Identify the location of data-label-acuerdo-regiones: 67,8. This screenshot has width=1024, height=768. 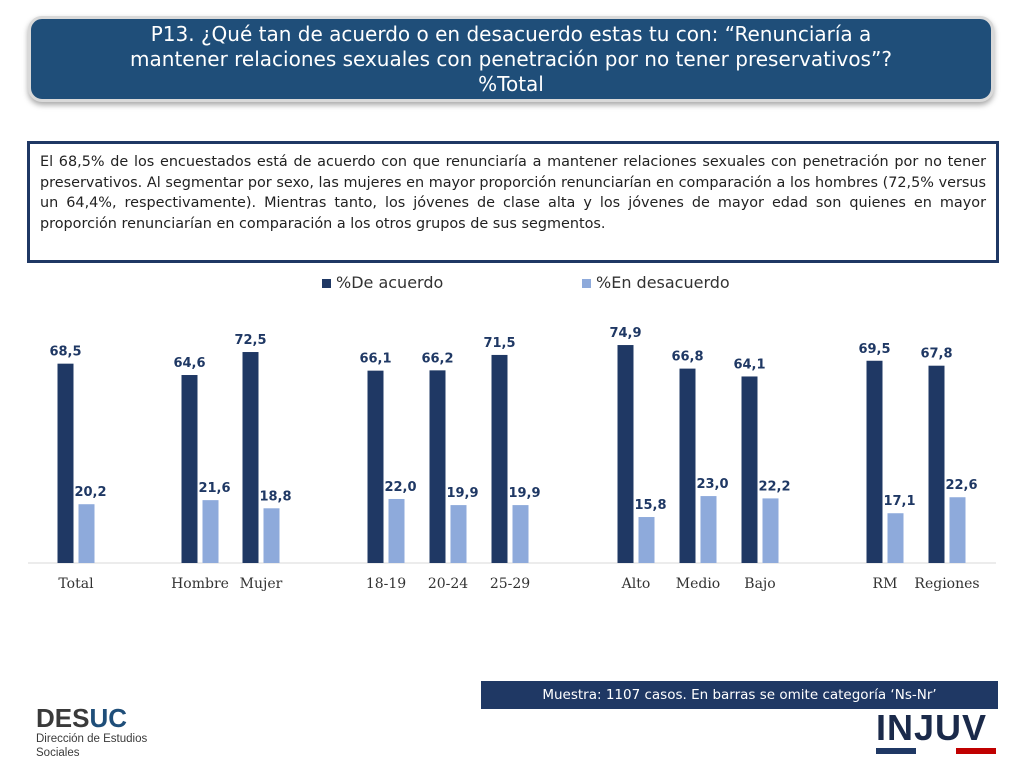
(936, 354).